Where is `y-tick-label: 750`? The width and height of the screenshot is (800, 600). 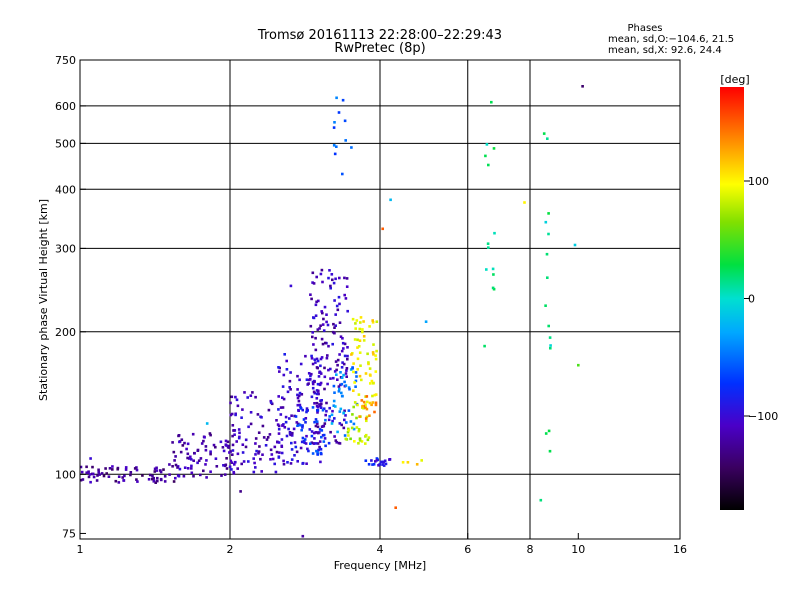 y-tick-label: 750 is located at coordinates (65, 60).